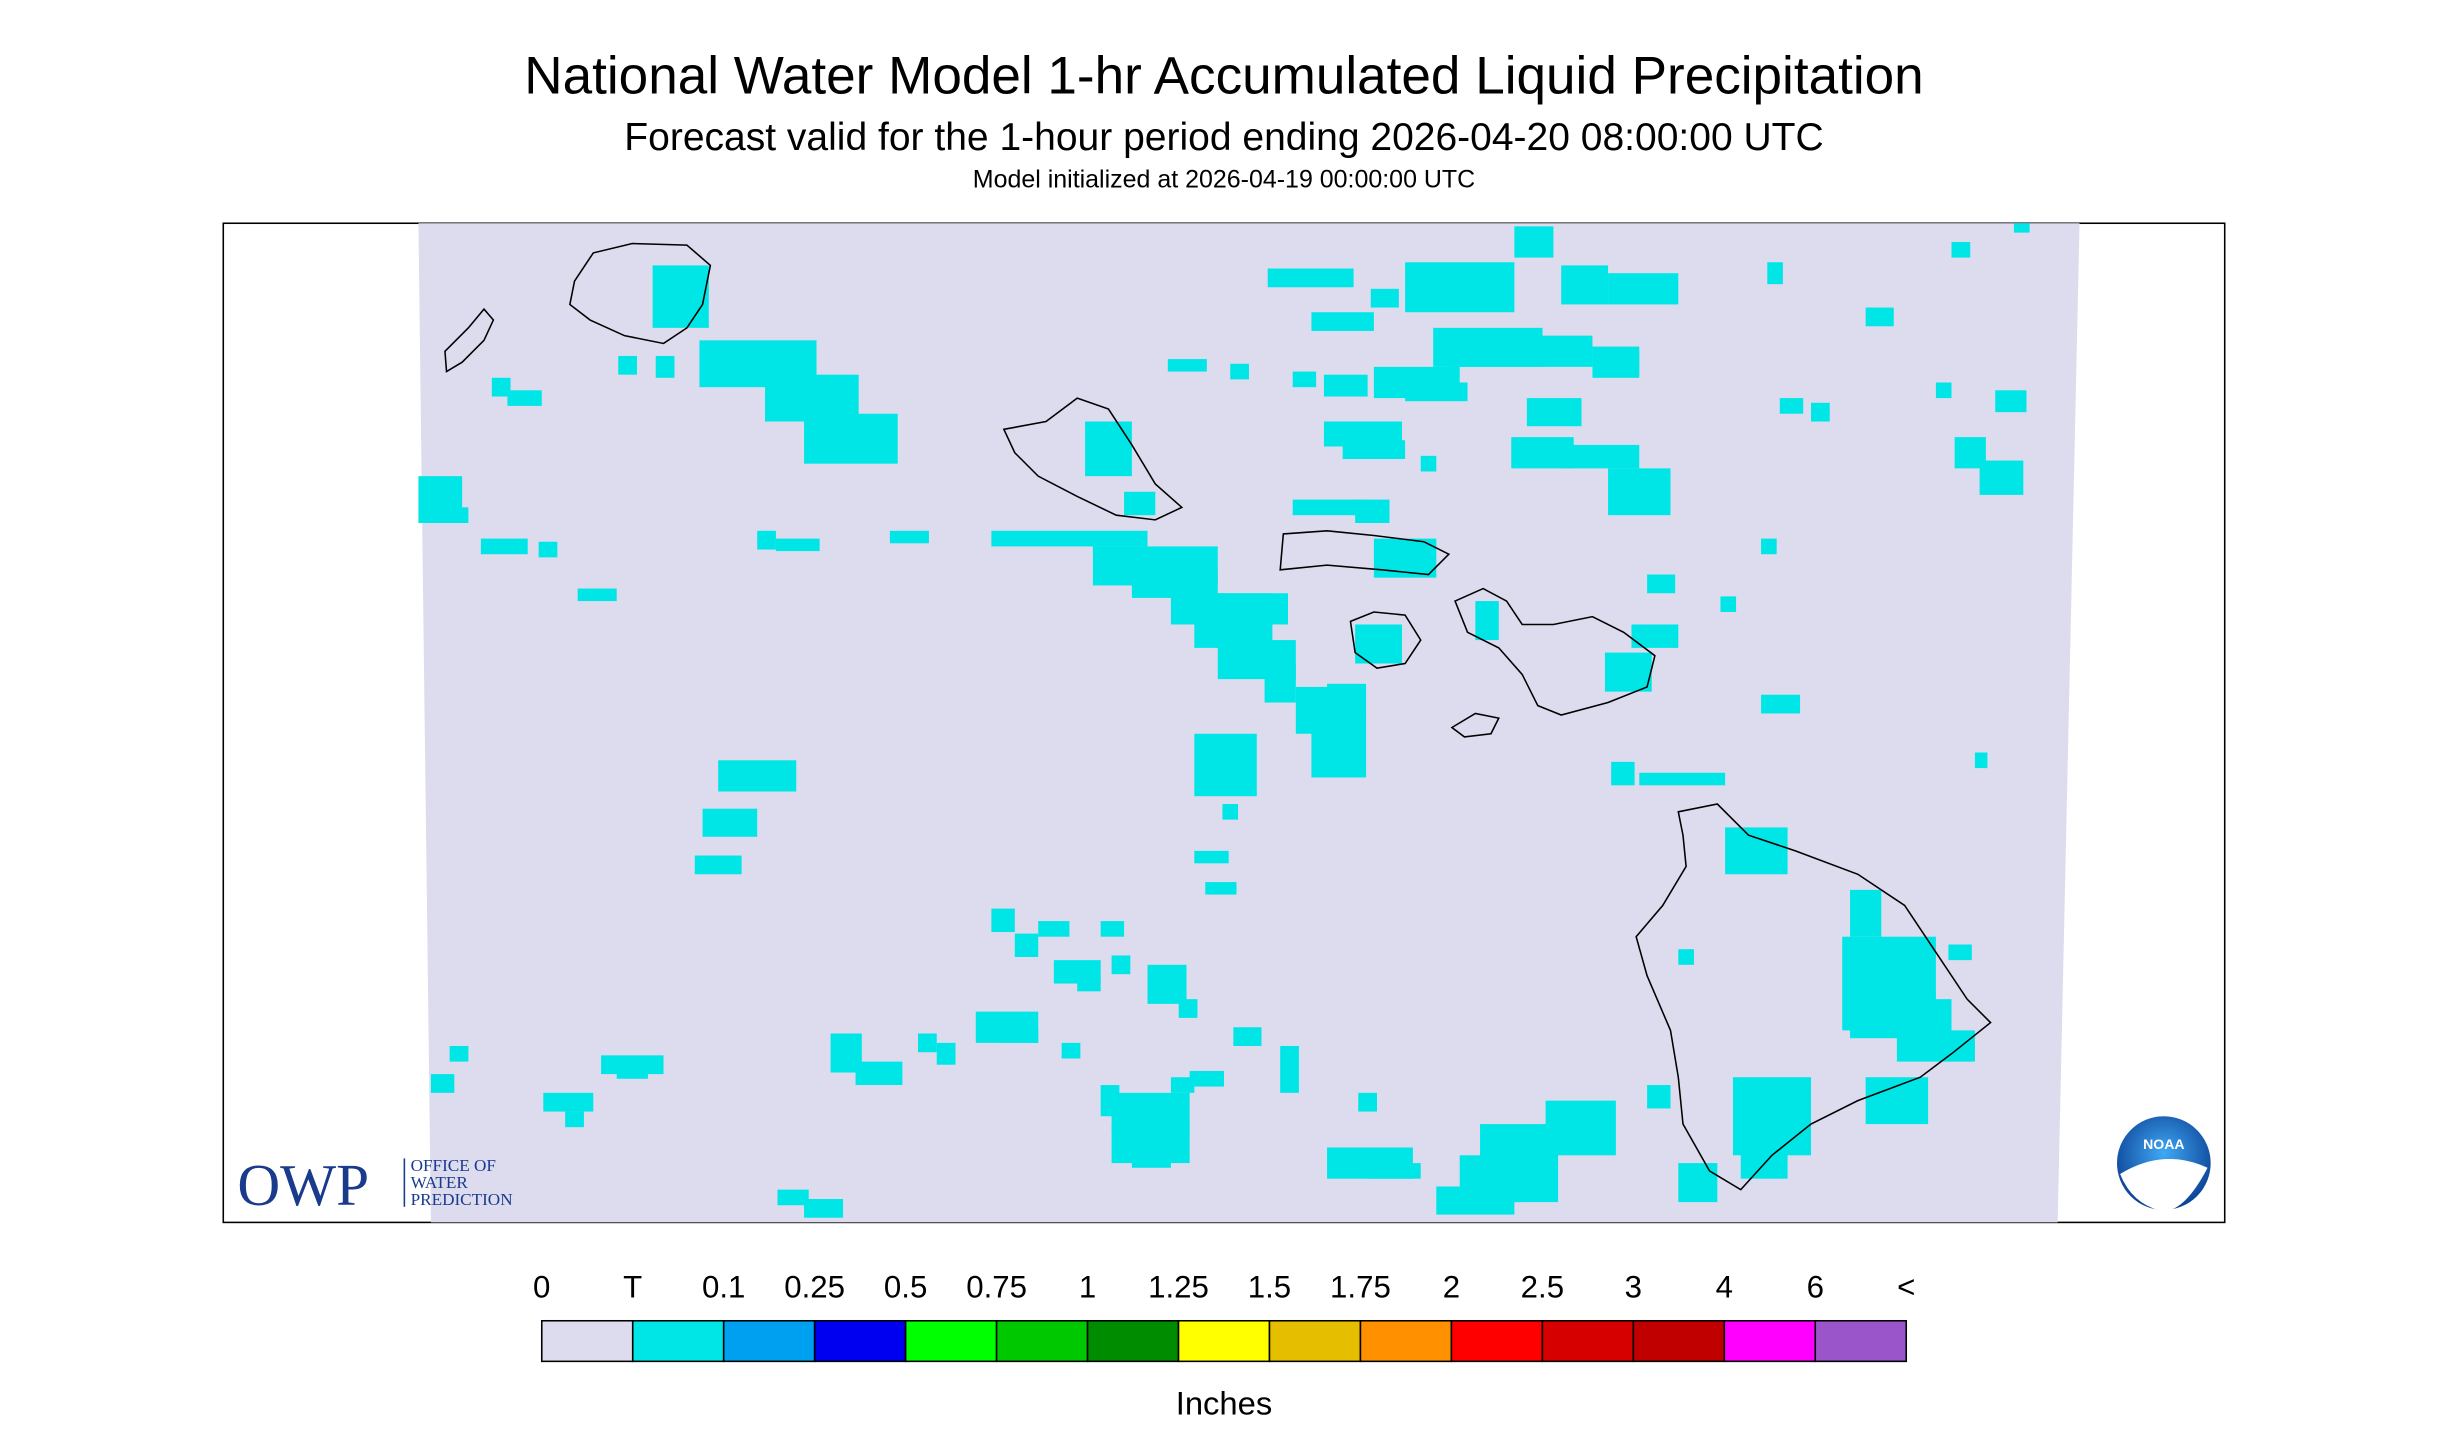 Image resolution: width=2448 pixels, height=1448 pixels. Describe the element at coordinates (303, 1185) in the screenshot. I see `owp-abbr: OWP` at that location.